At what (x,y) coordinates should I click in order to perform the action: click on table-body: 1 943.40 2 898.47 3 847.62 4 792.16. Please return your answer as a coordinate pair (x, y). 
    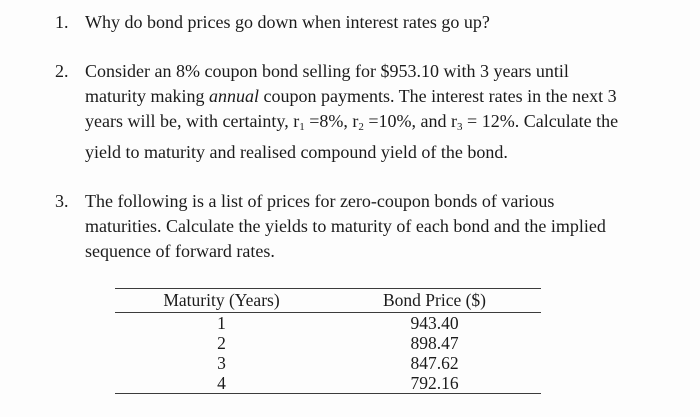
    Looking at the image, I should click on (328, 353).